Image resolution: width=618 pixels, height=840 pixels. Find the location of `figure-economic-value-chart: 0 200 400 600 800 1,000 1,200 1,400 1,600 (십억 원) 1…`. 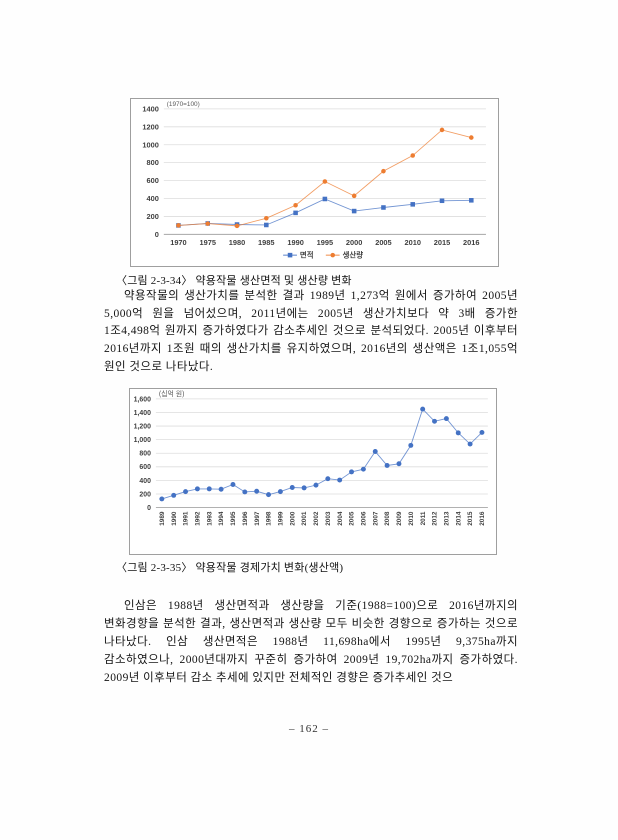

figure-economic-value-chart: 0 200 400 600 800 1,000 1,200 1,400 1,600 (십억 원) 1… is located at coordinates (313, 471).